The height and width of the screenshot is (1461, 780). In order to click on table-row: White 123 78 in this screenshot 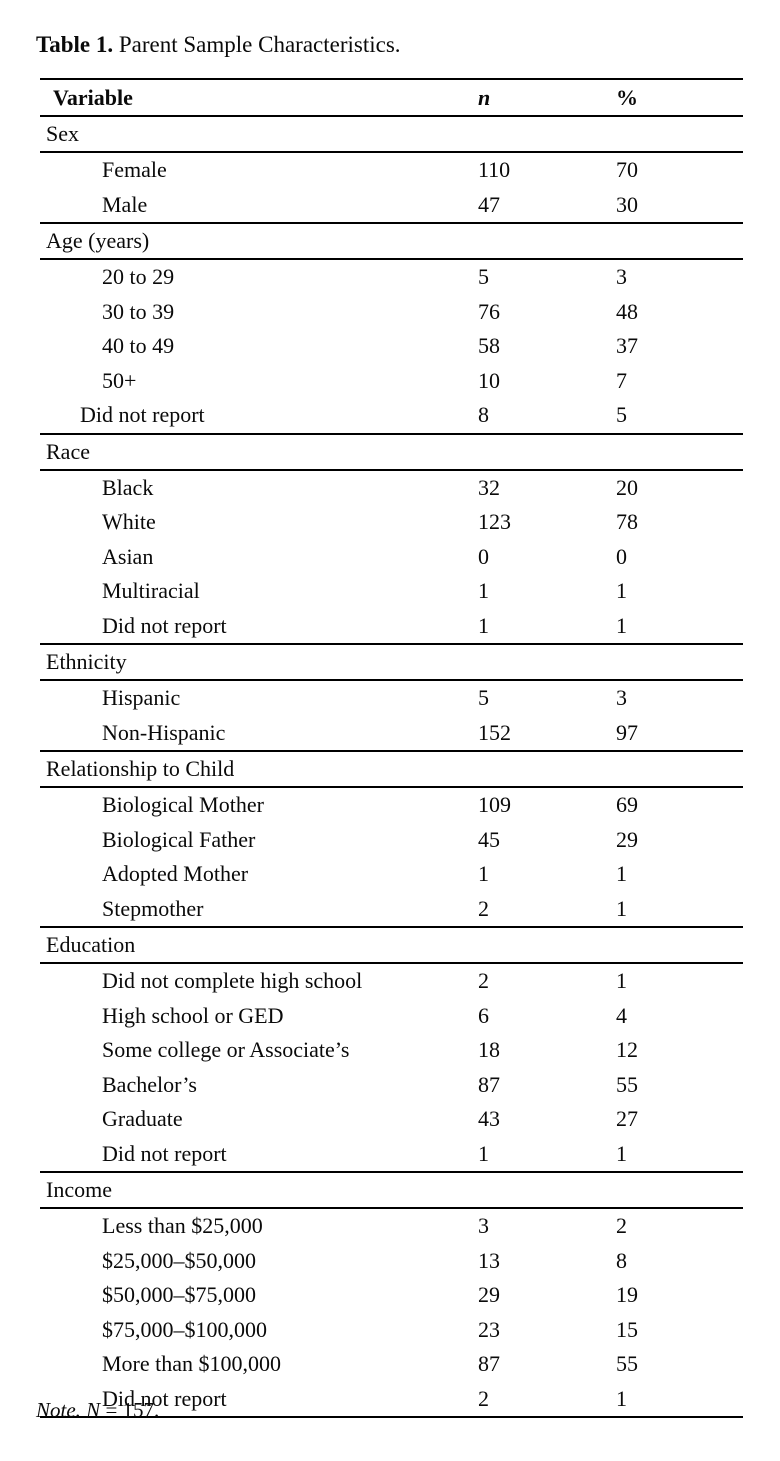, I will do `click(391, 522)`.